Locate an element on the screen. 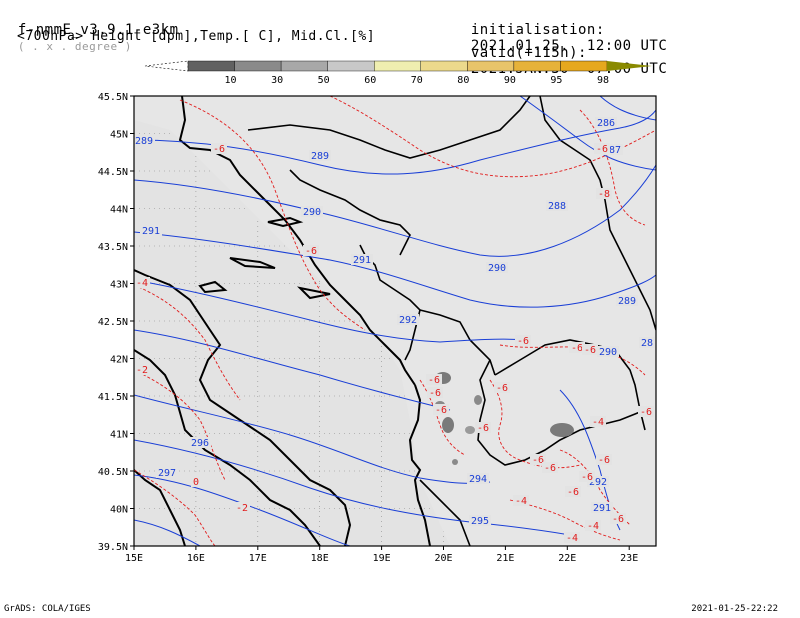 This screenshot has width=800, height=618. border-croatia-hungary is located at coordinates (389, 127).